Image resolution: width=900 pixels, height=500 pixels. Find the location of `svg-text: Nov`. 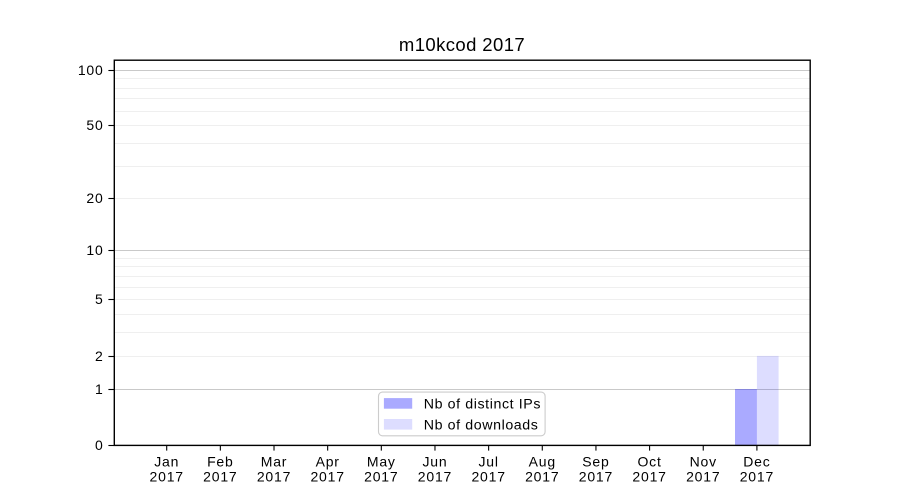

svg-text: Nov is located at coordinates (703, 462).